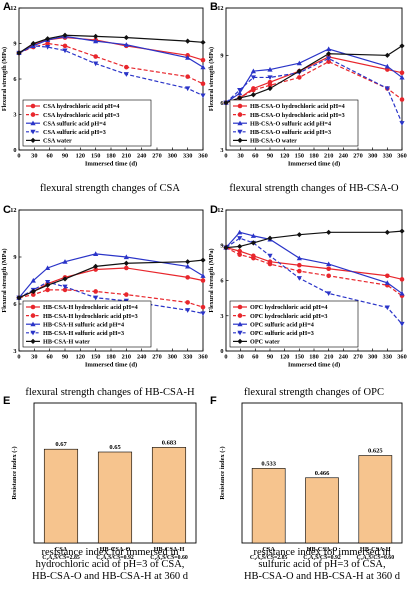  I want to click on x-tick-label: 90, so click(65, 156).